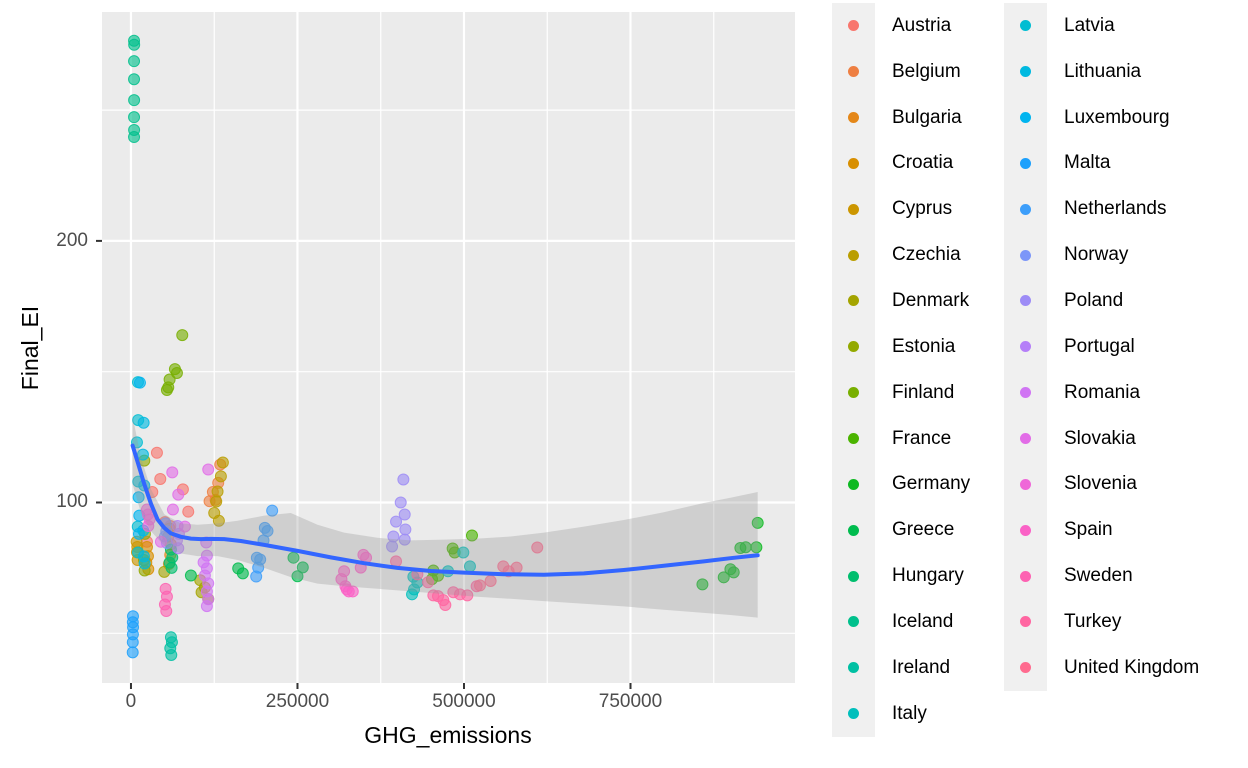  What do you see at coordinates (1101, 576) in the screenshot?
I see `legend-item-sweden: Sweden` at bounding box center [1101, 576].